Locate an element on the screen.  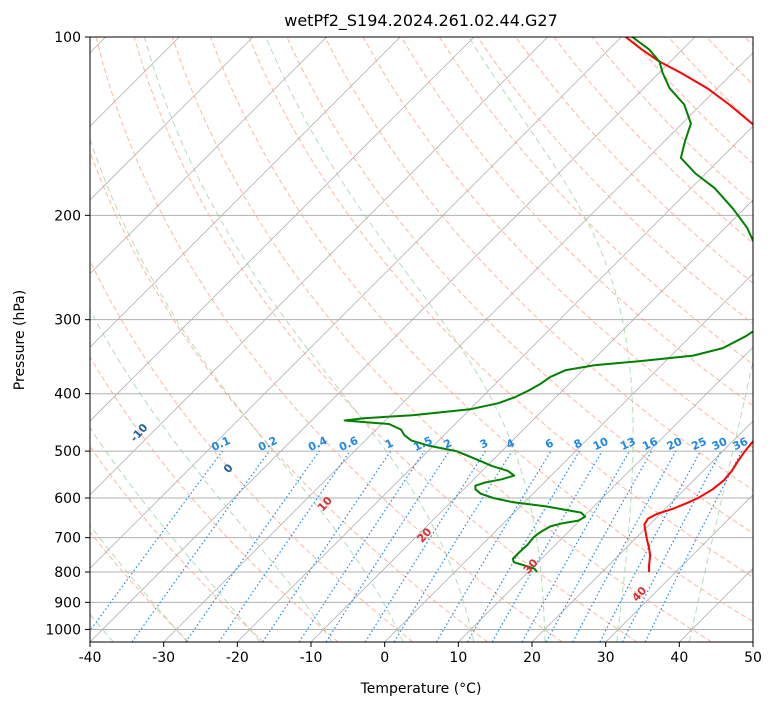
dry-adiabat-label: 20 is located at coordinates (425, 535).